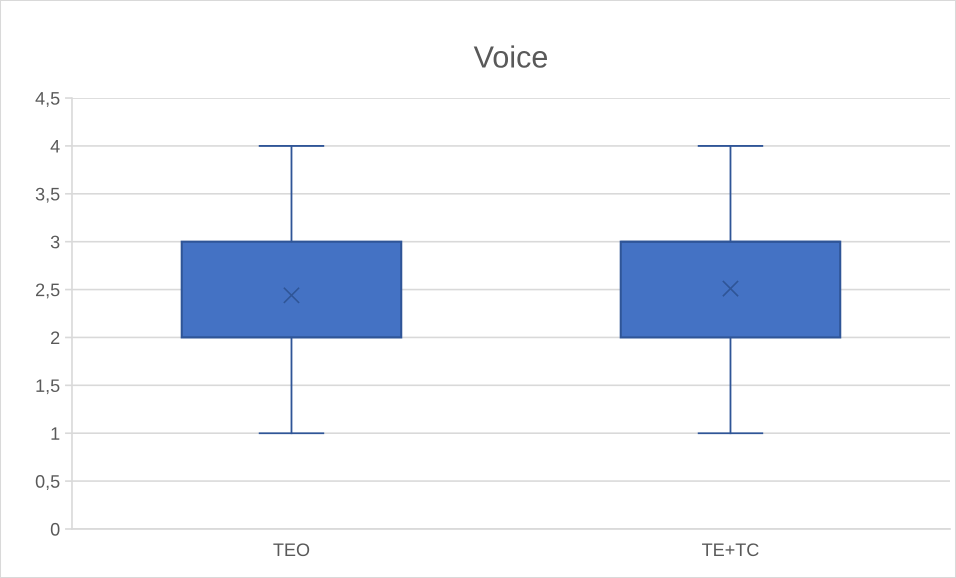  What do you see at coordinates (48, 291) in the screenshot?
I see `y-tick-label: 2,5` at bounding box center [48, 291].